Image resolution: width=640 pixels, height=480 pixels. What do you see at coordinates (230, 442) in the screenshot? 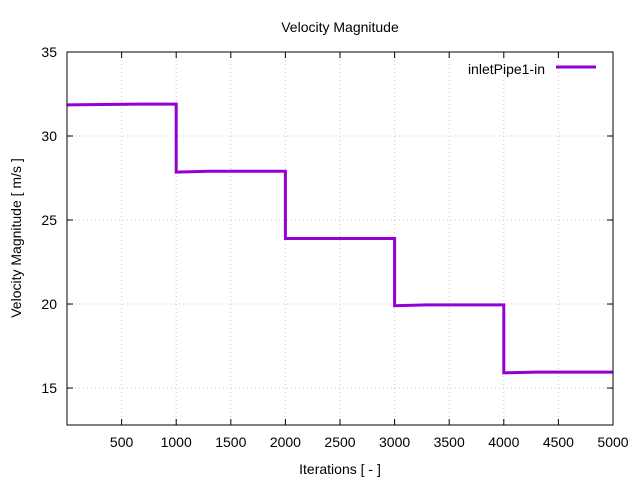
I see `x-tick-label: 1500` at bounding box center [230, 442].